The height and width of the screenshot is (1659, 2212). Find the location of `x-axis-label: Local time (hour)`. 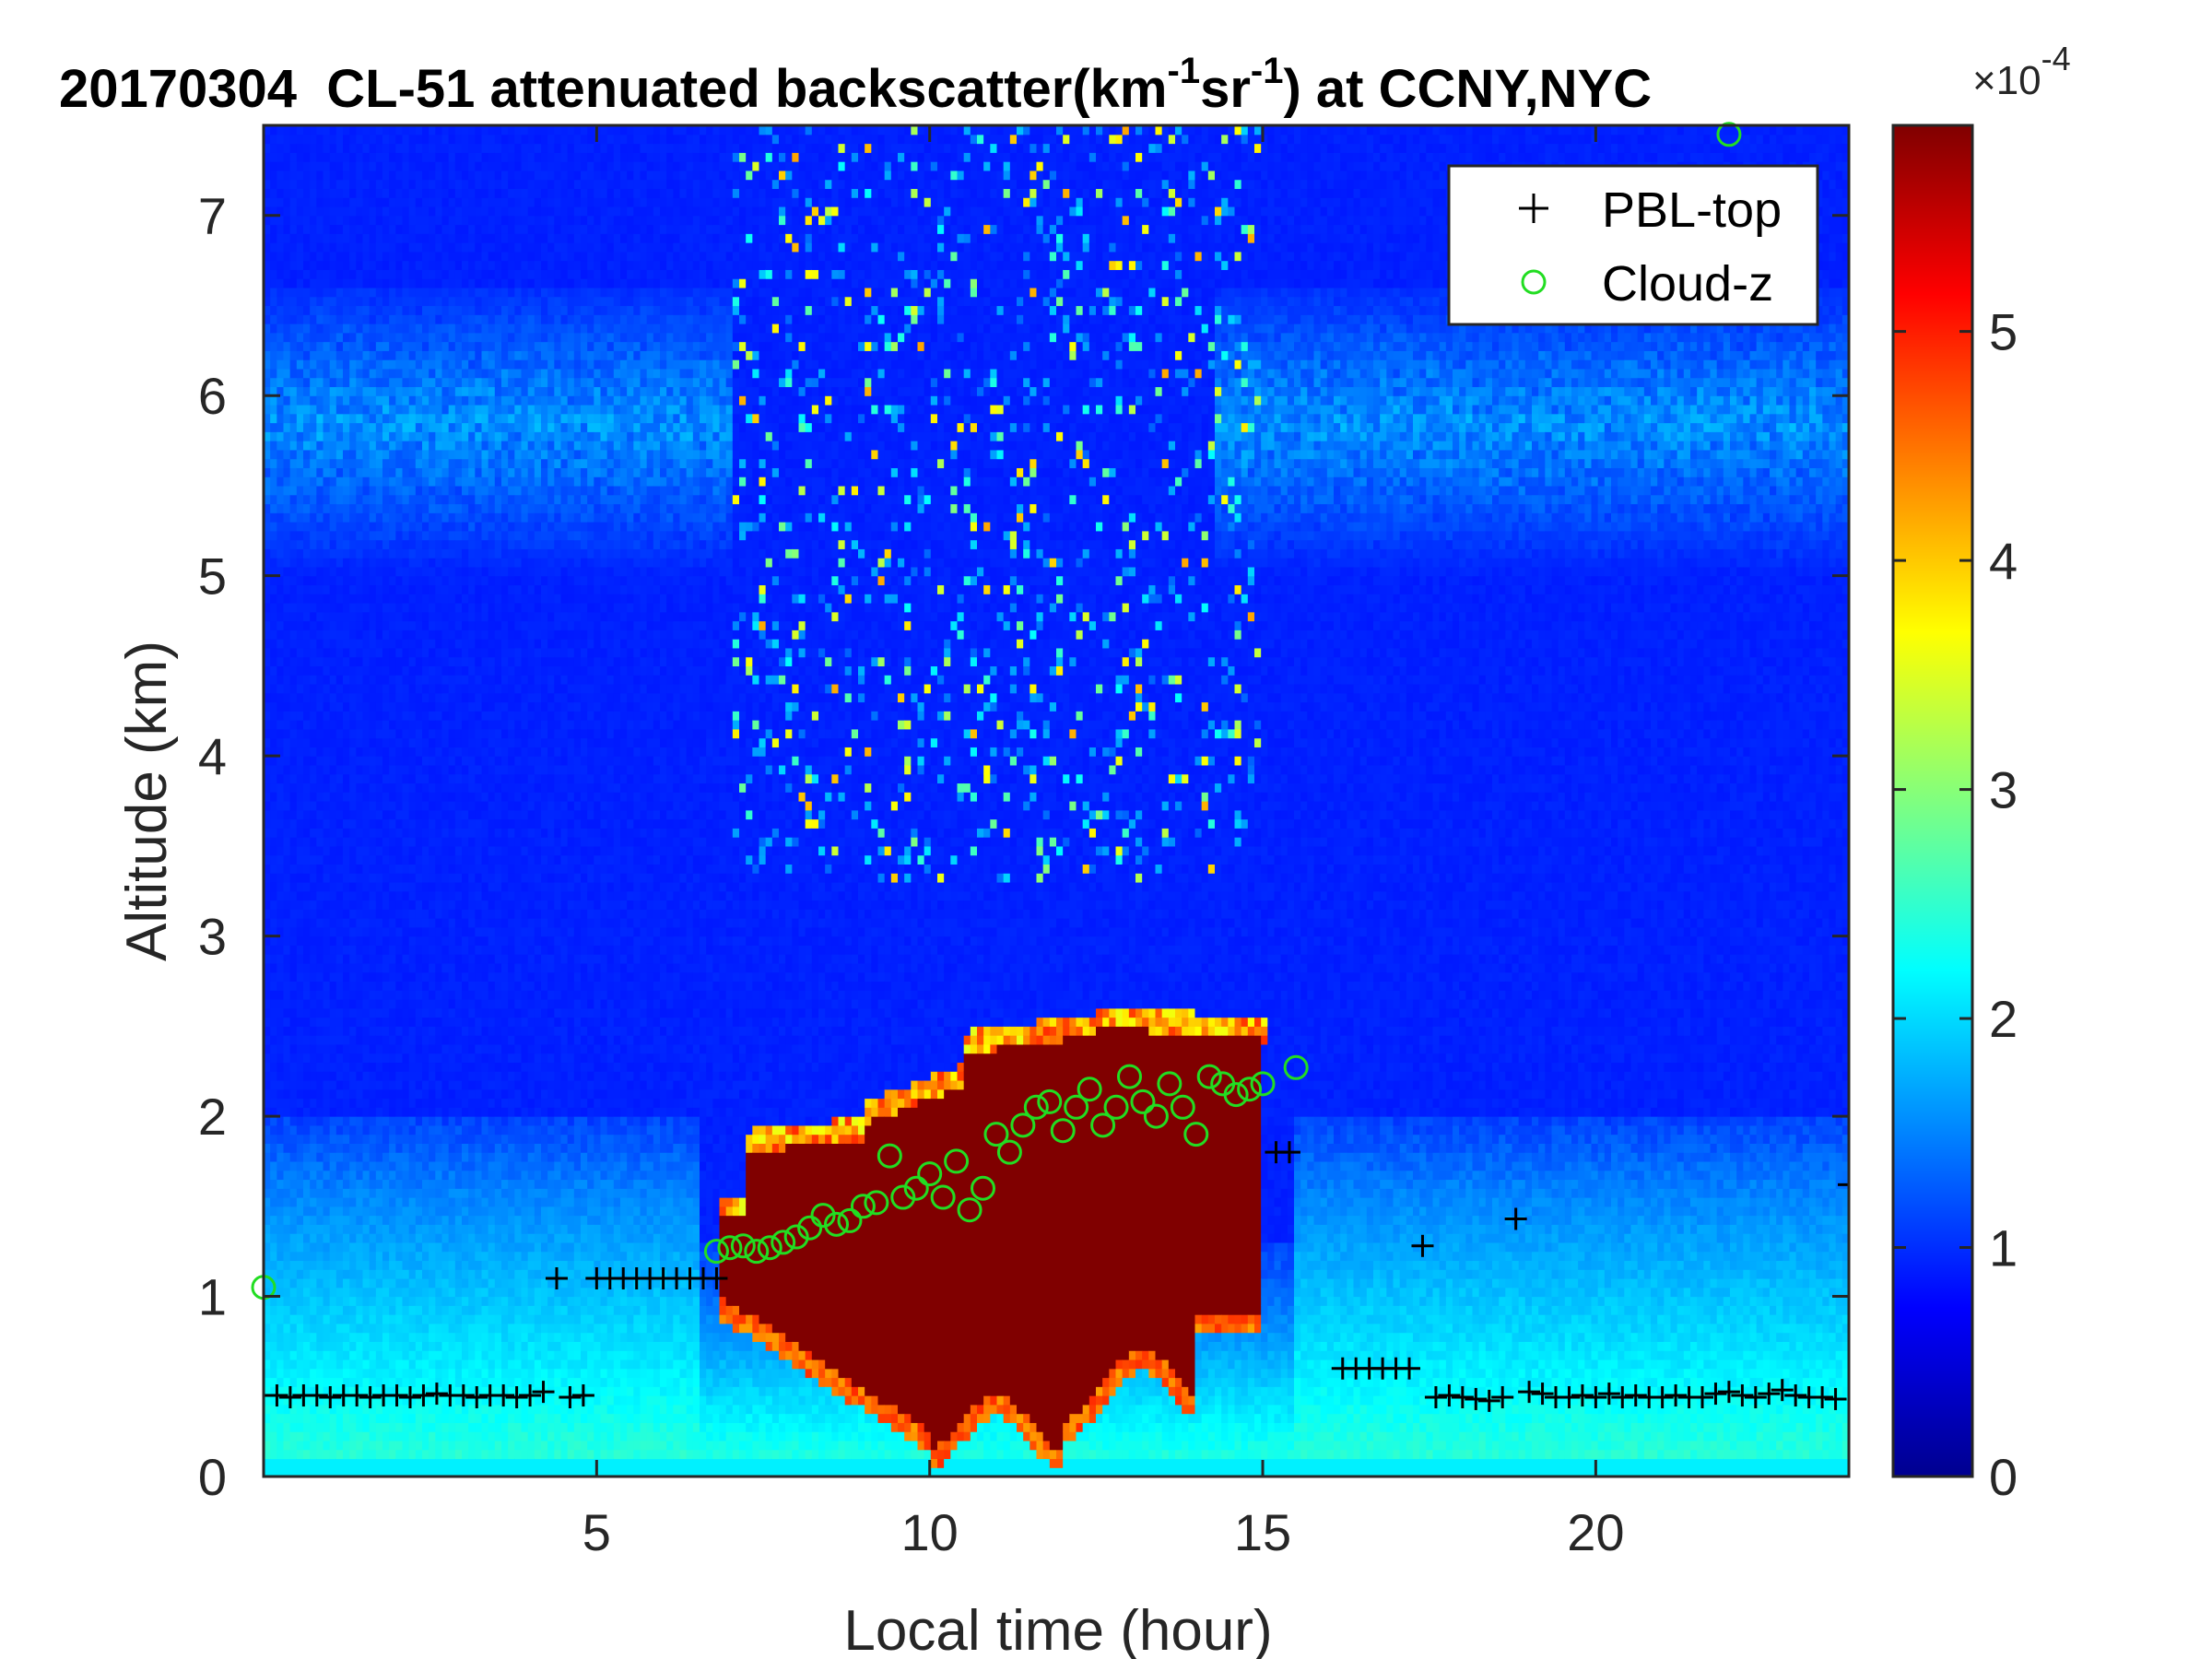

x-axis-label: Local time (hour) is located at coordinates (1057, 1629).